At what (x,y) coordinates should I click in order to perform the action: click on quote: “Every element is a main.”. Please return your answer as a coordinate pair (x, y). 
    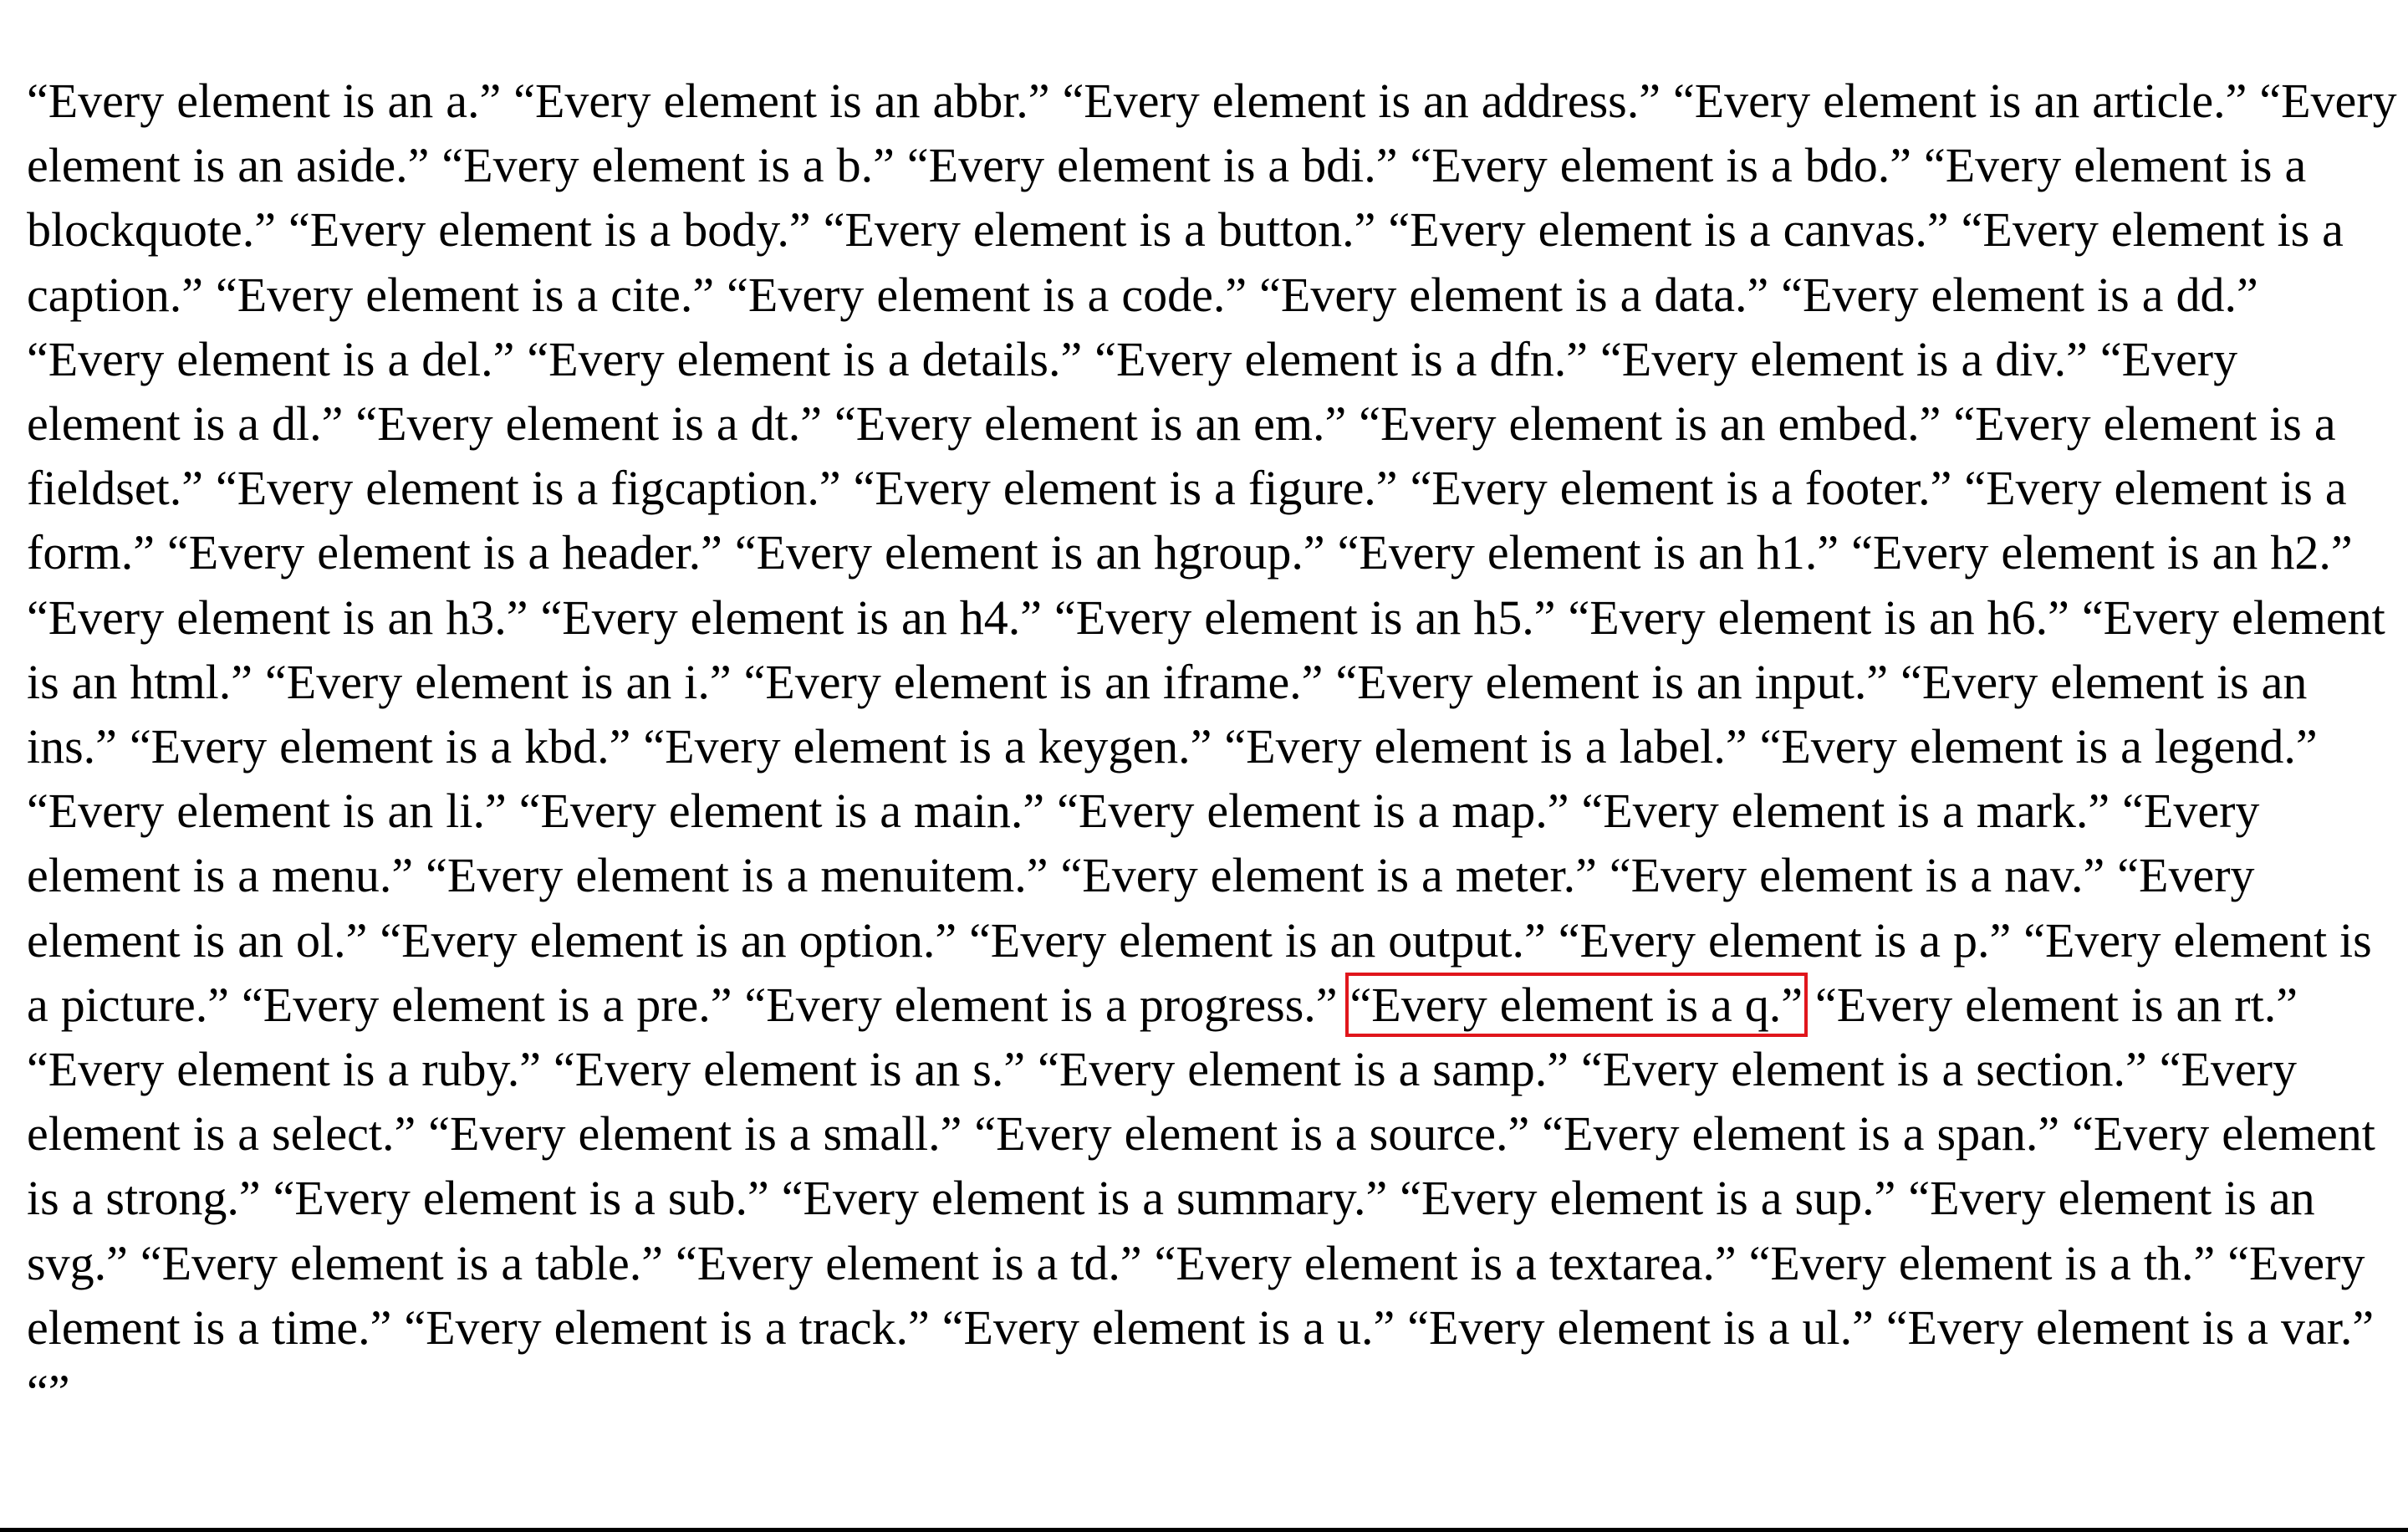
    Looking at the image, I should click on (782, 811).